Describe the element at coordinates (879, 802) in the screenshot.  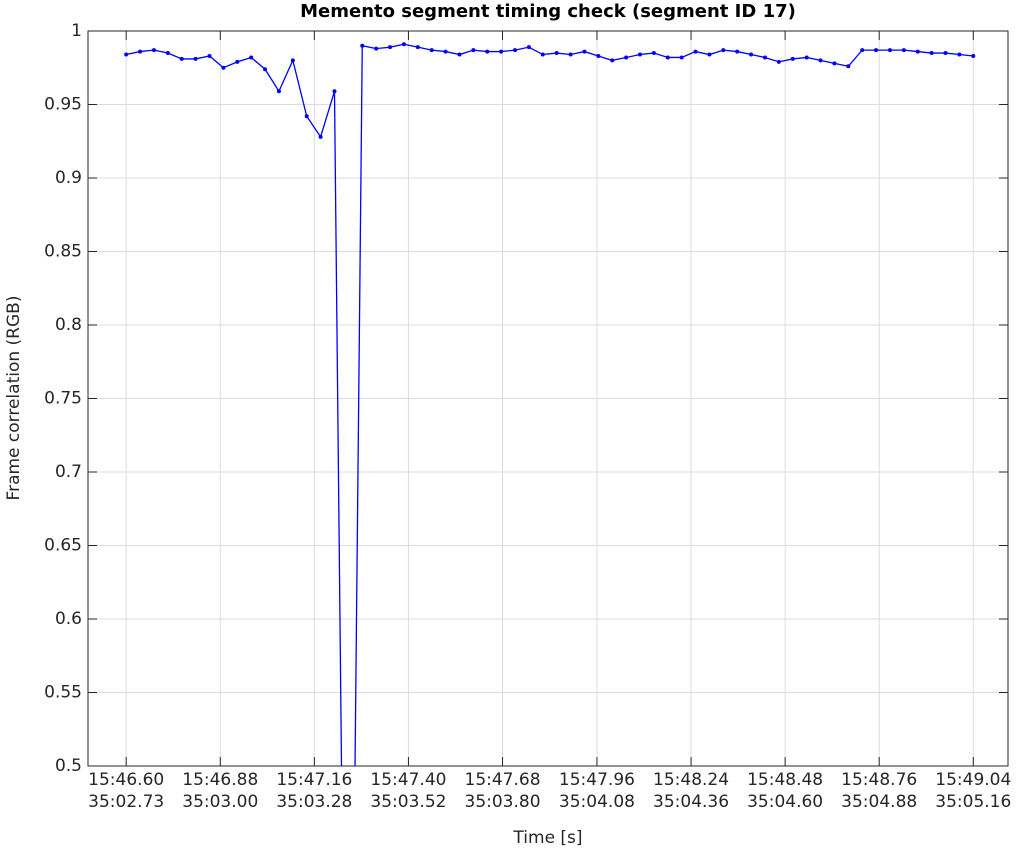
I see `x-tick-label: 35:04.88` at that location.